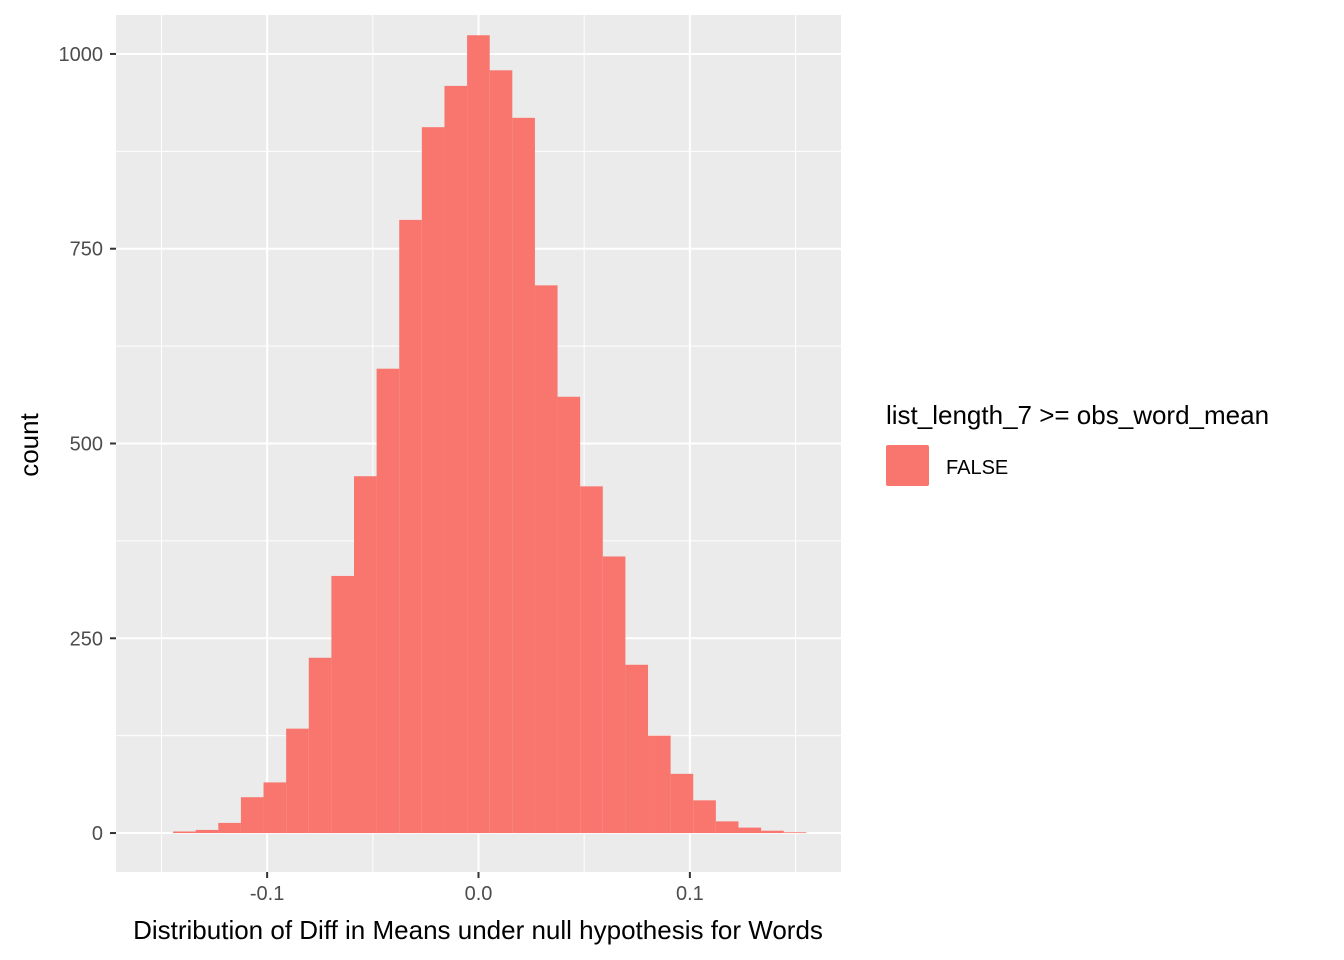  Describe the element at coordinates (81, 55) in the screenshot. I see `y-tick-label: 1000` at that location.